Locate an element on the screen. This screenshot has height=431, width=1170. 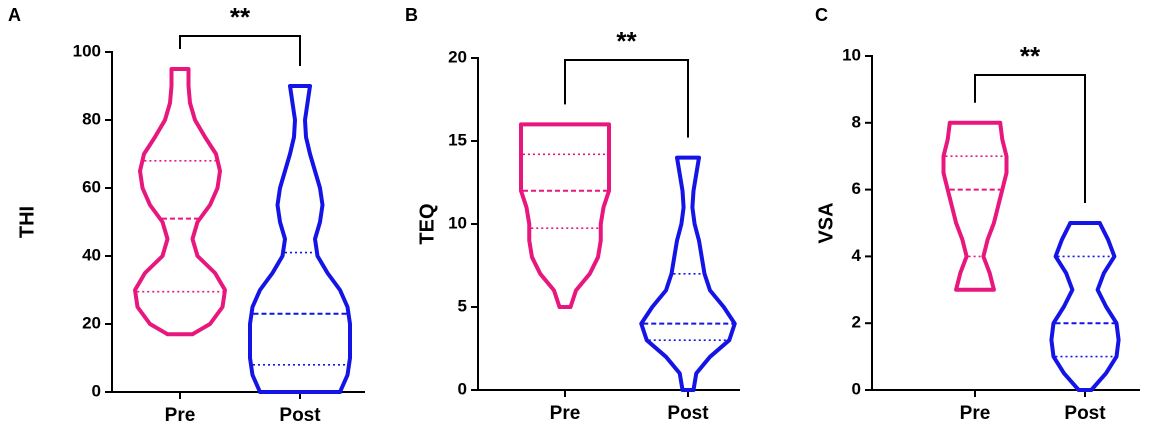
y-tick-label: 15 is located at coordinates (457, 139).